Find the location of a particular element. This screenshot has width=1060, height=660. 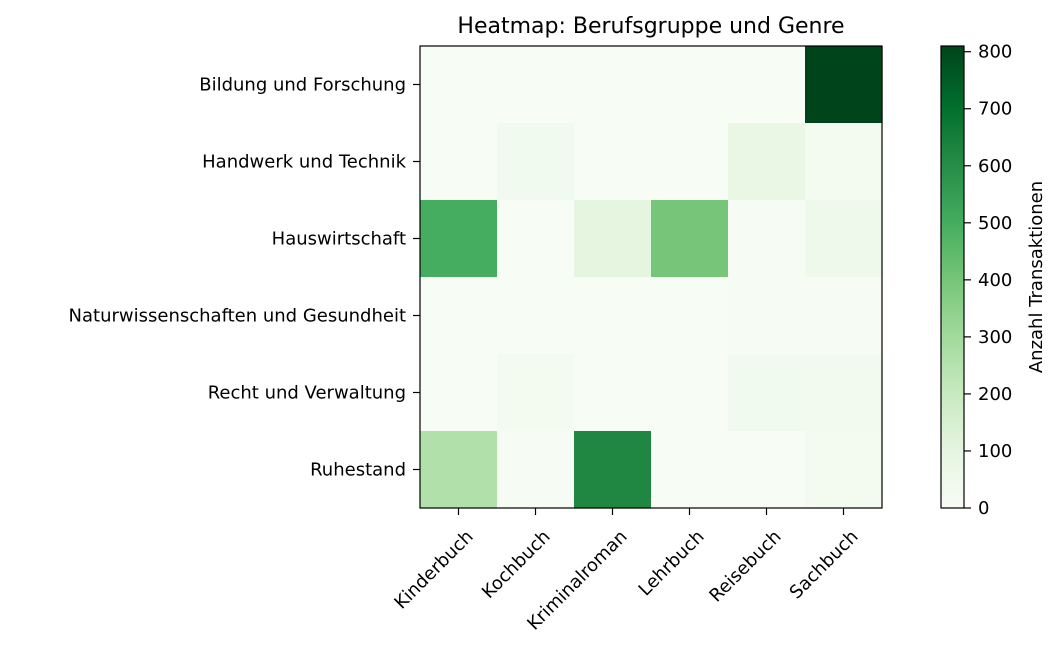

y-tick-label: Ruhestand is located at coordinates (358, 470).